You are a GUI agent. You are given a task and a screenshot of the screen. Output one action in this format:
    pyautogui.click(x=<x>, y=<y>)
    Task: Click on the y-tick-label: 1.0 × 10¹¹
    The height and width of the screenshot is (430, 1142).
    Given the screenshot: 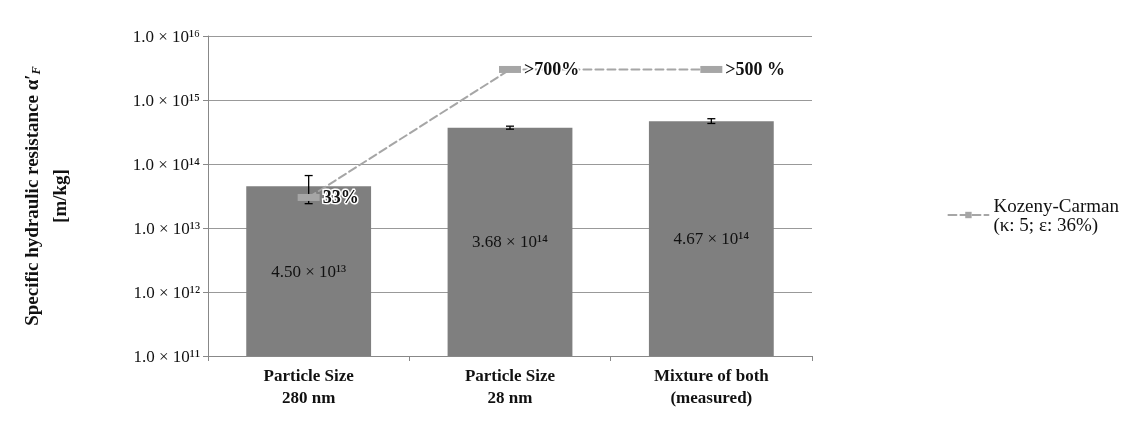 What is the action you would take?
    pyautogui.click(x=166, y=356)
    